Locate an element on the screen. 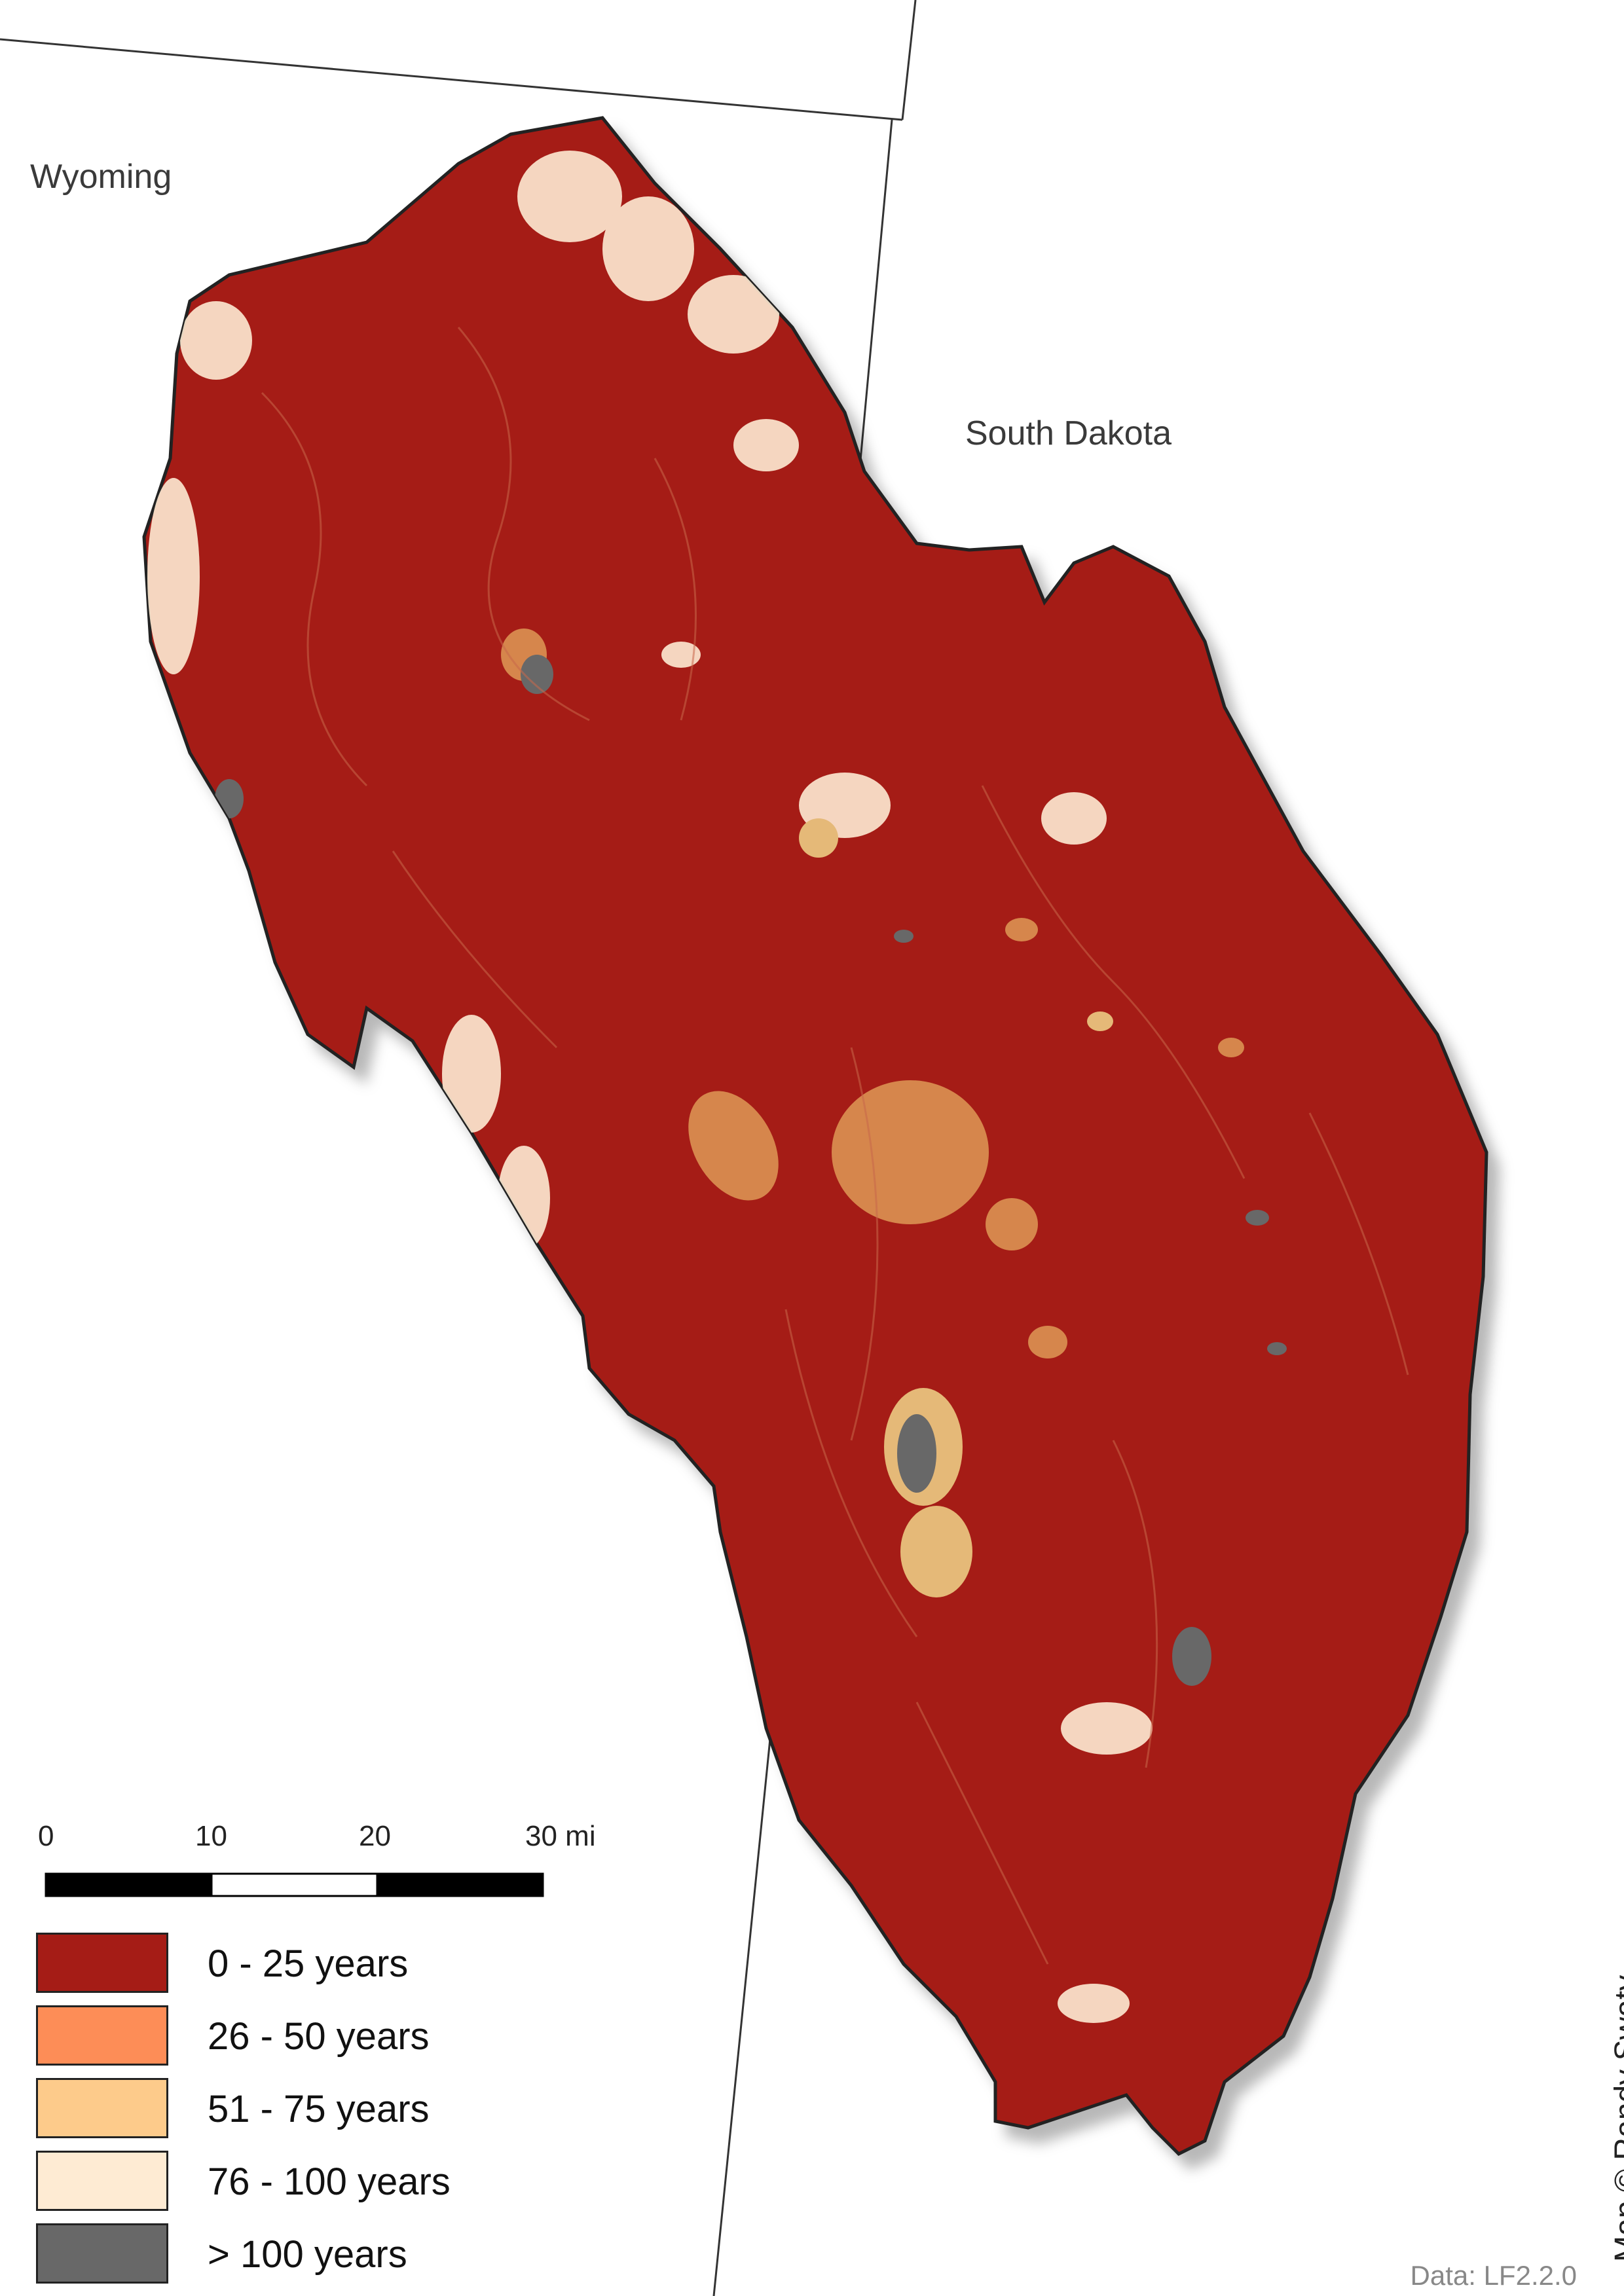 Image resolution: width=1624 pixels, height=2296 pixels. legend-item: 26 - 50 years is located at coordinates (285, 2035).